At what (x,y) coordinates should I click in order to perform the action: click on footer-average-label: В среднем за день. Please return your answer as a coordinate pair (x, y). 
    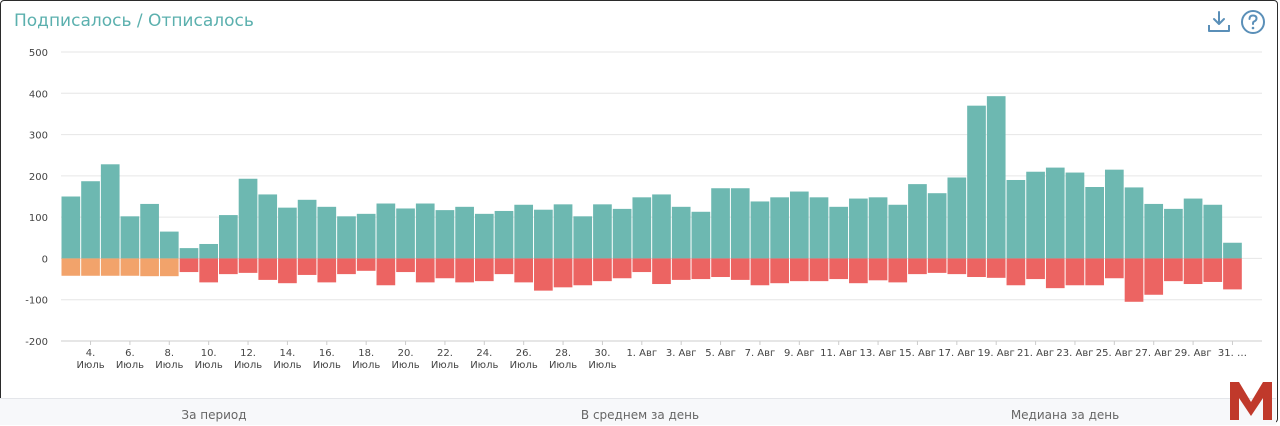
    Looking at the image, I should click on (640, 415).